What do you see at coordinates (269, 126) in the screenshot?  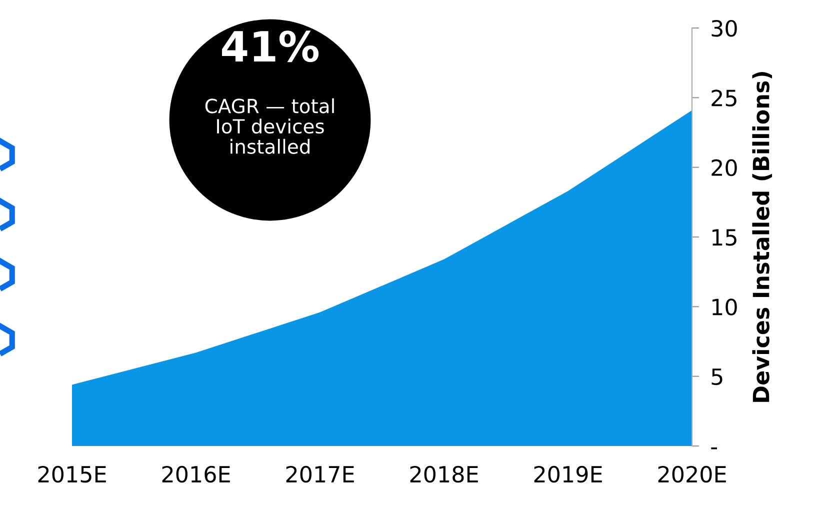 I see `annotation: CAGR — total IoT devices installed` at bounding box center [269, 126].